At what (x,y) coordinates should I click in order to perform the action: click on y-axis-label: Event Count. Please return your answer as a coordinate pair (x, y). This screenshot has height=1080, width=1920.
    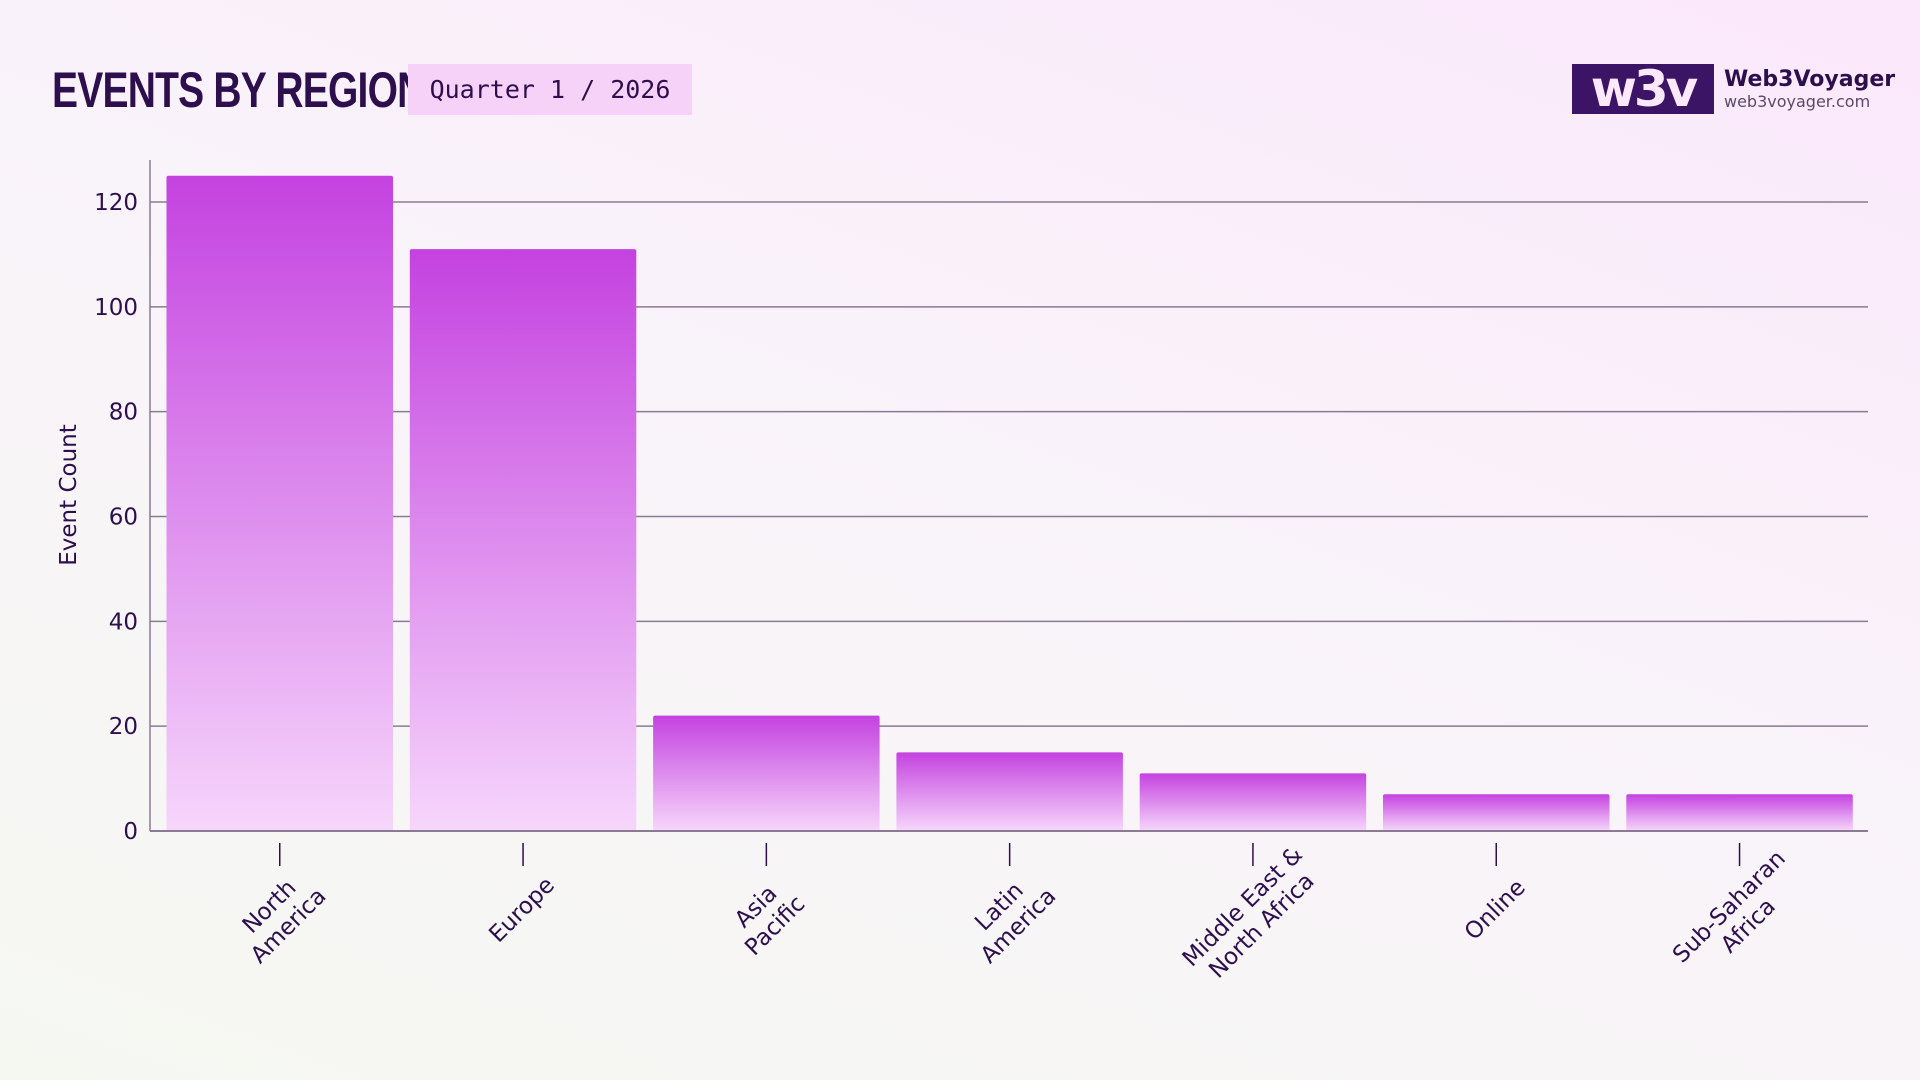
    Looking at the image, I should click on (69, 495).